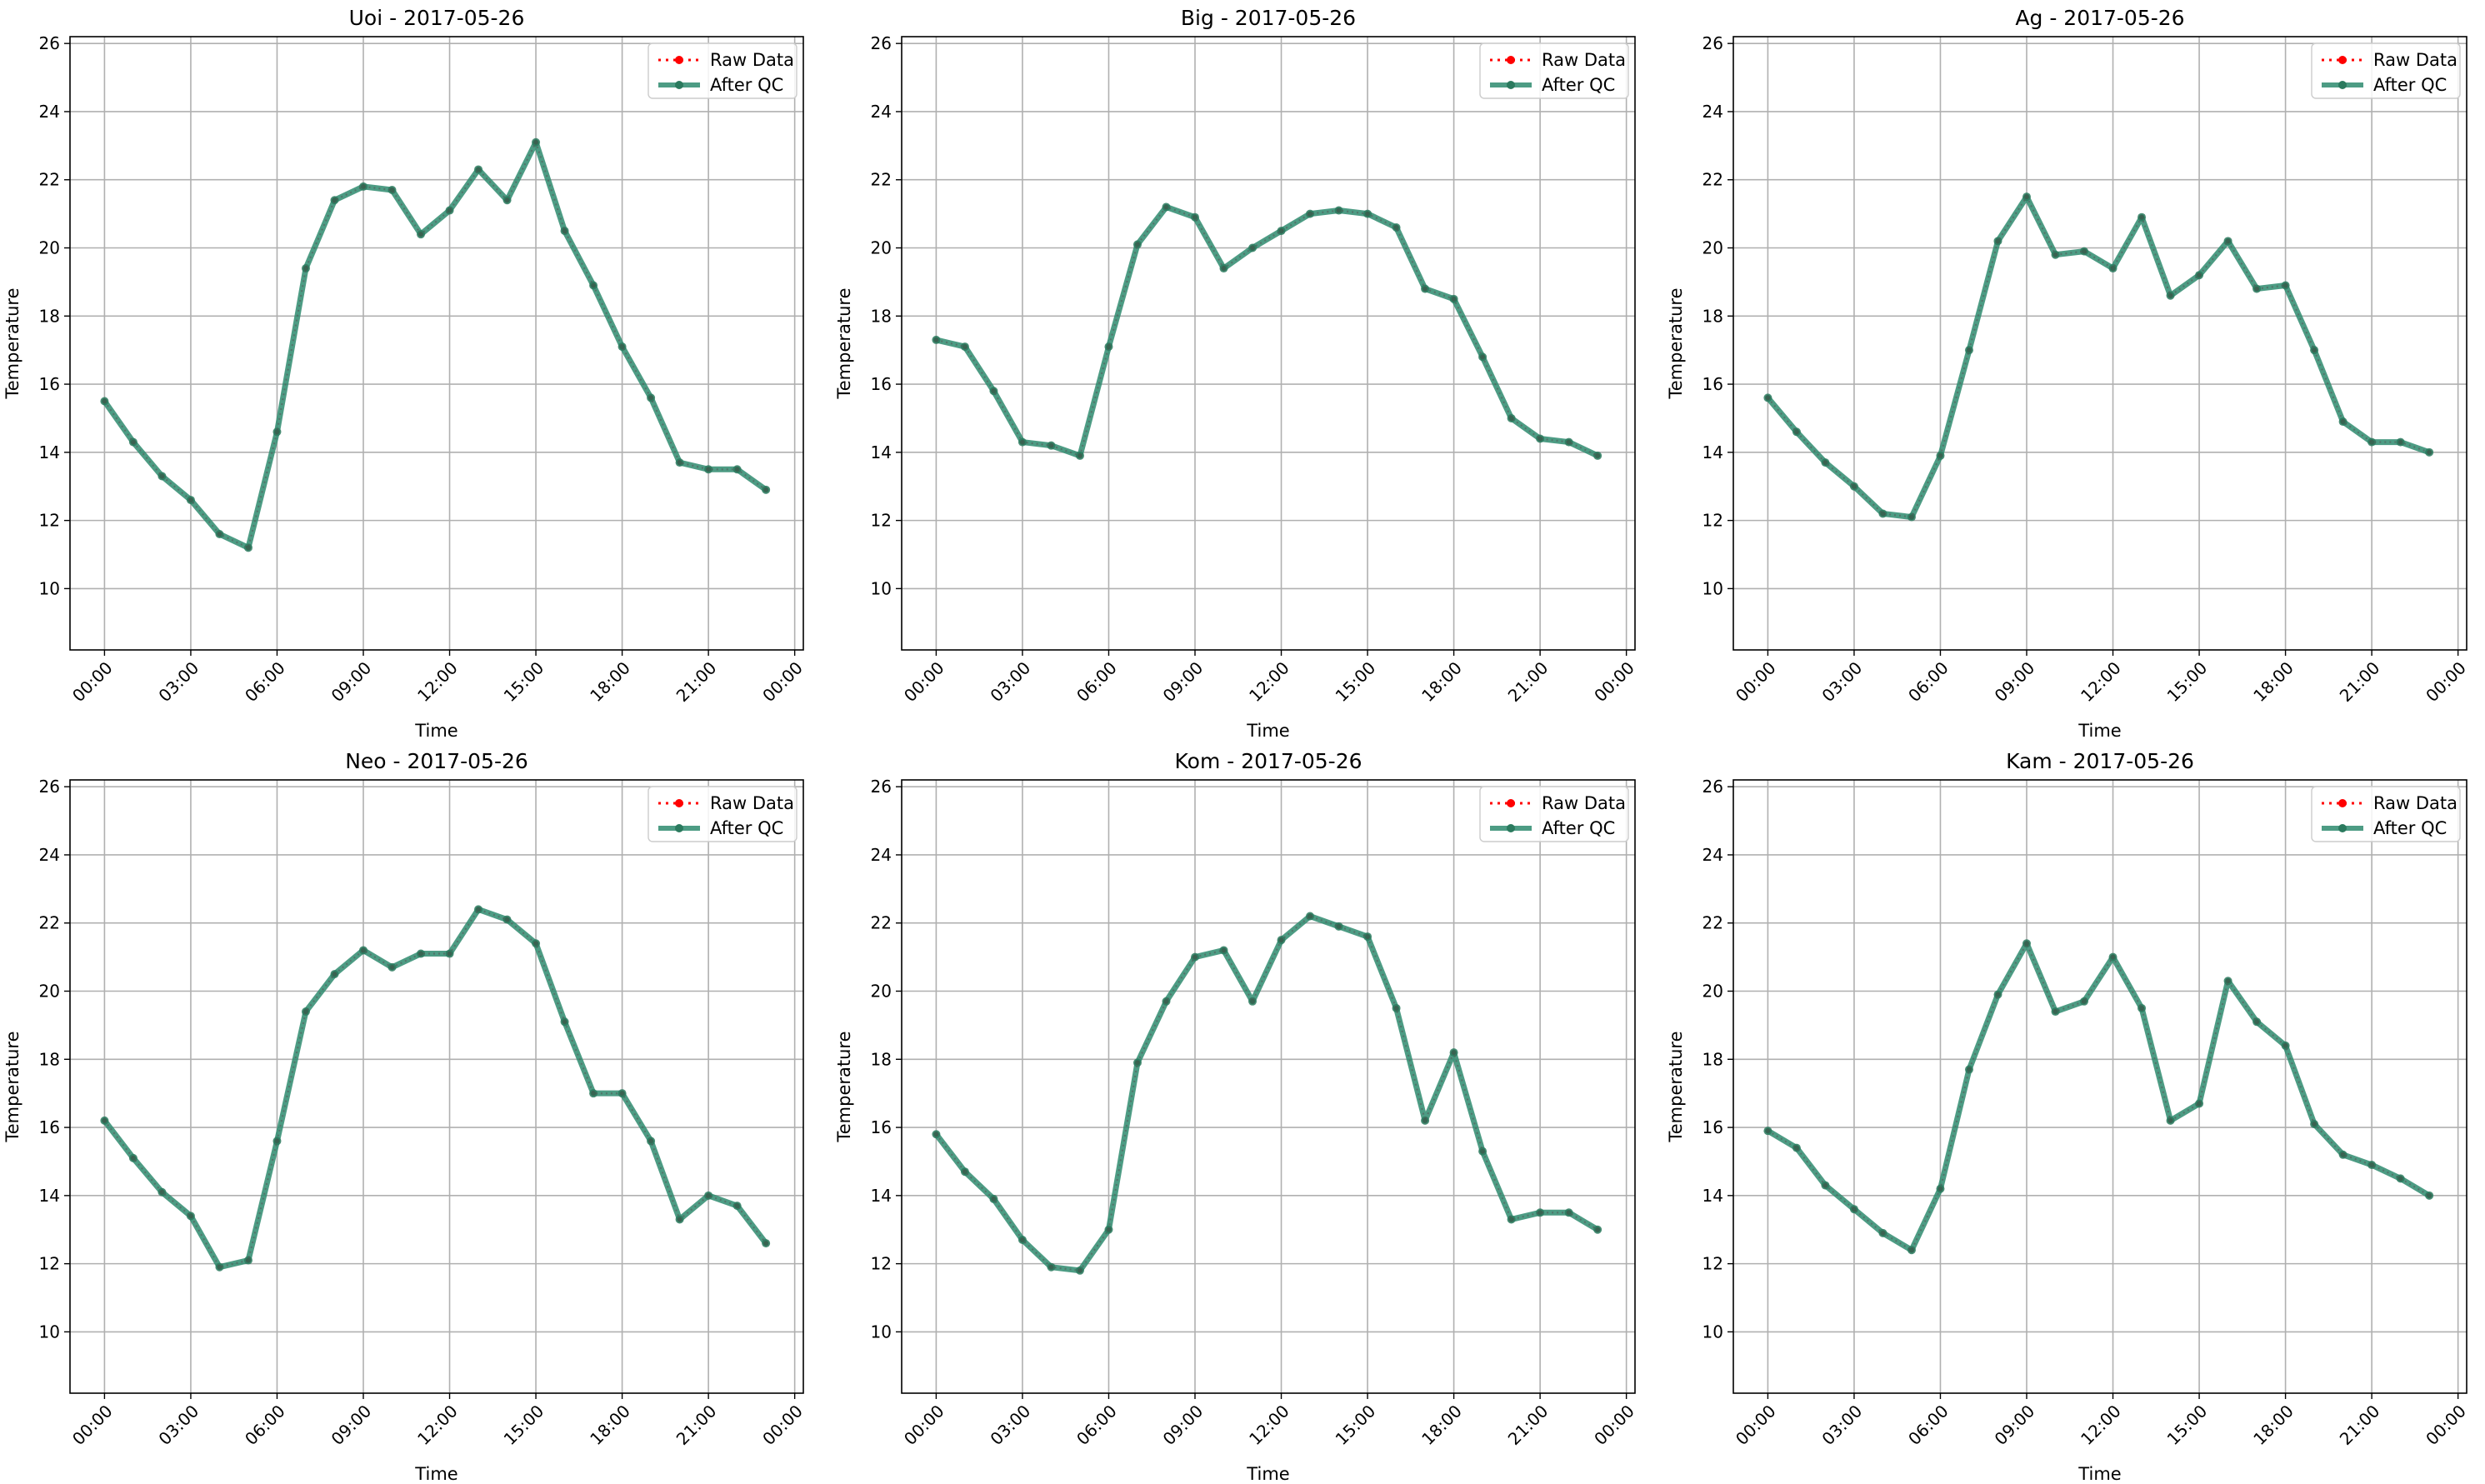 This screenshot has height=1484, width=2485. Describe the element at coordinates (1268, 18) in the screenshot. I see `chart-title: Big - 2017-05-26` at that location.